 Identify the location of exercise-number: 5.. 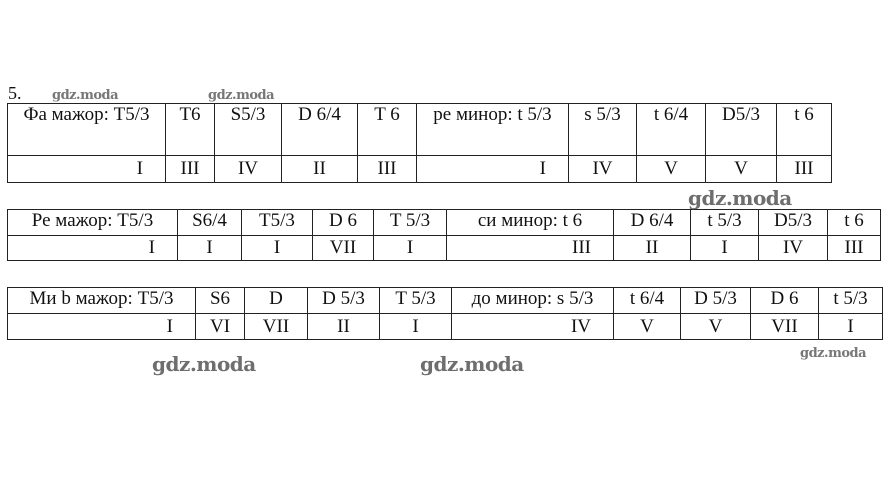
(15, 93).